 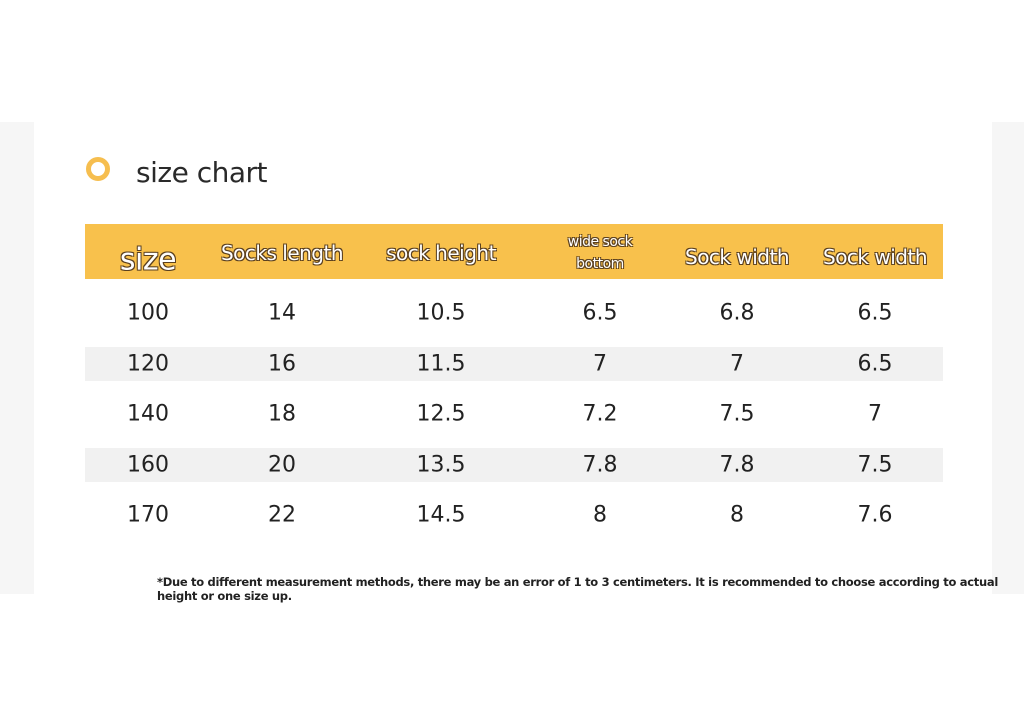 I want to click on table-cell: 22, so click(x=282, y=515).